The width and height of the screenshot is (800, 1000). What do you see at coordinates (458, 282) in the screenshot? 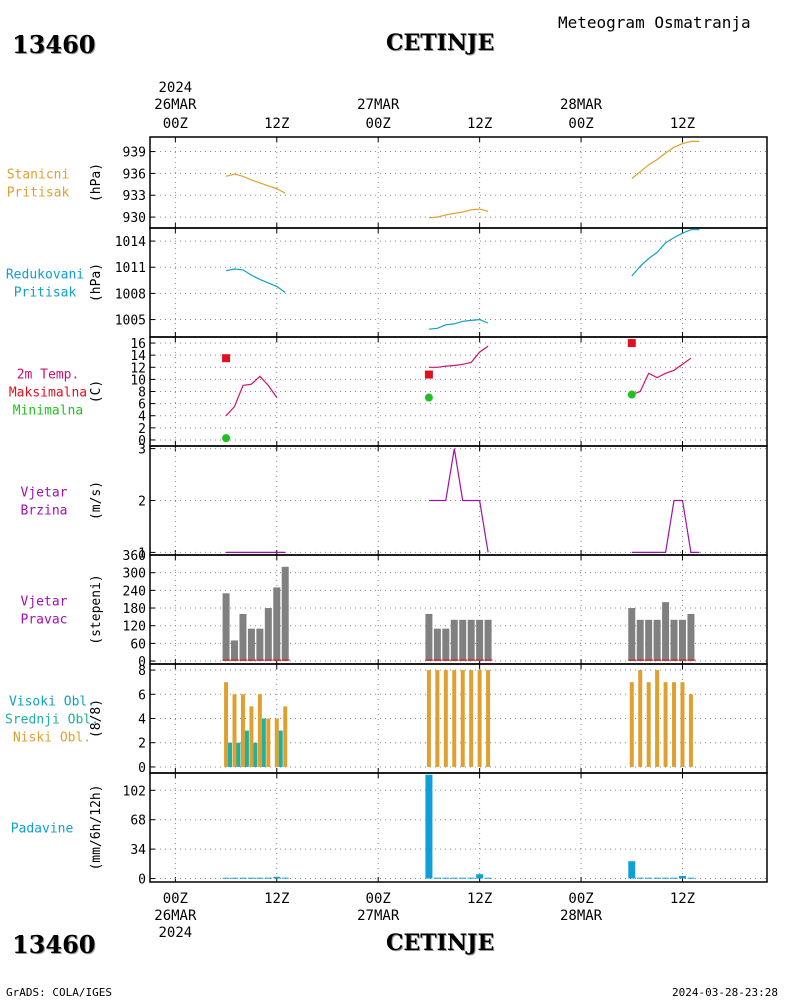
I see `panel-frame` at bounding box center [458, 282].